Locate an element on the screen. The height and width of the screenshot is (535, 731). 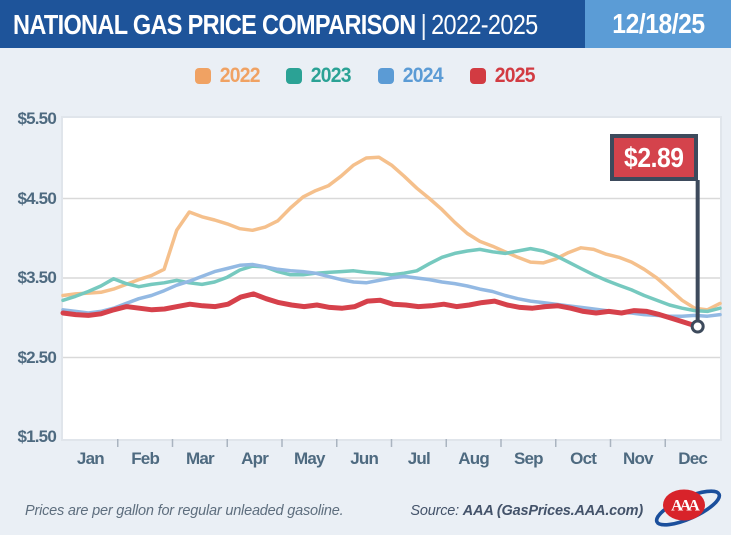
source-attribution: Source: AAA (GasPrices.AAA.com) is located at coordinates (526, 511).